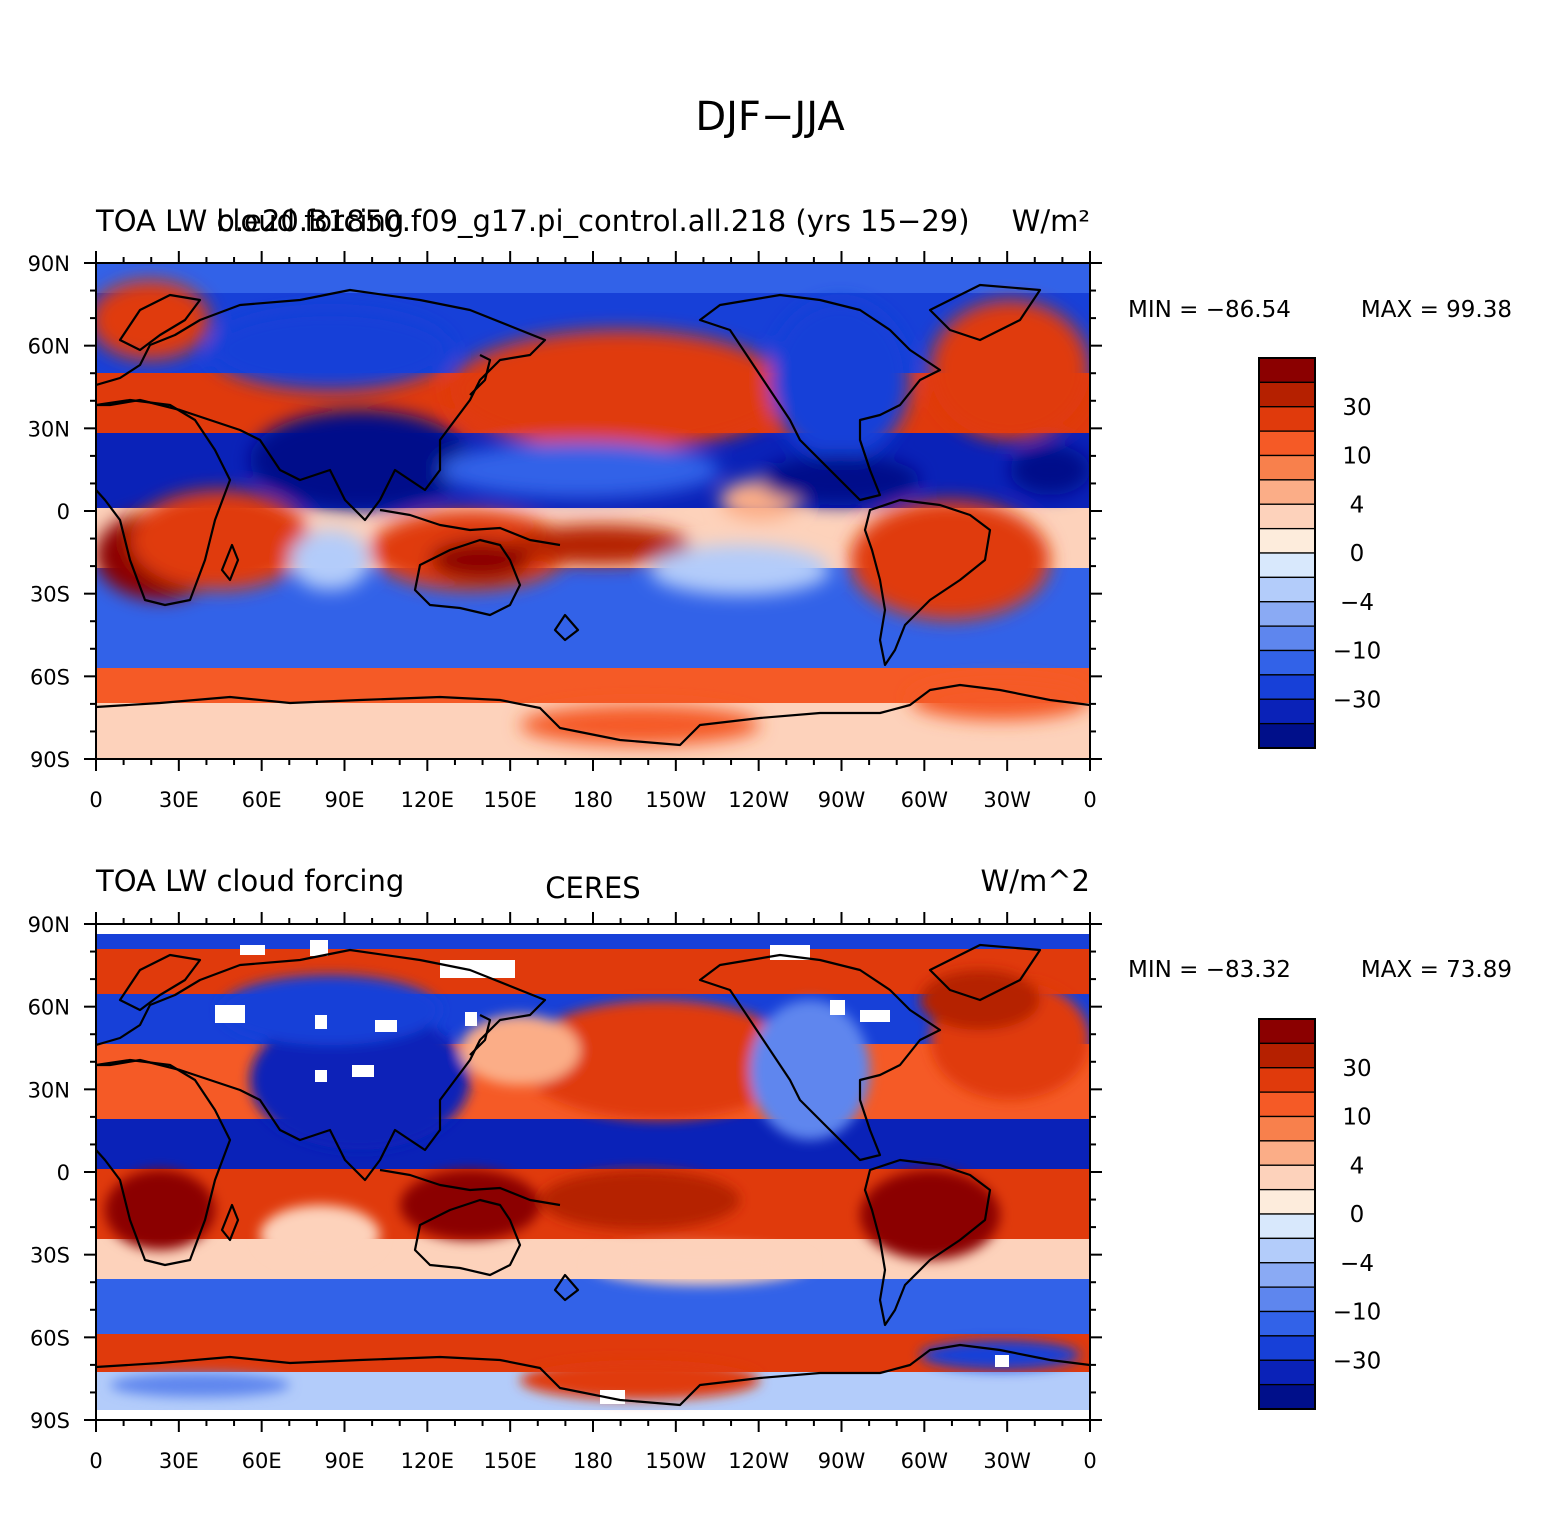 Image resolution: width=1541 pixels, height=1538 pixels. Describe the element at coordinates (427, 800) in the screenshot. I see `panel-top-lon-tick-label: 120E` at that location.